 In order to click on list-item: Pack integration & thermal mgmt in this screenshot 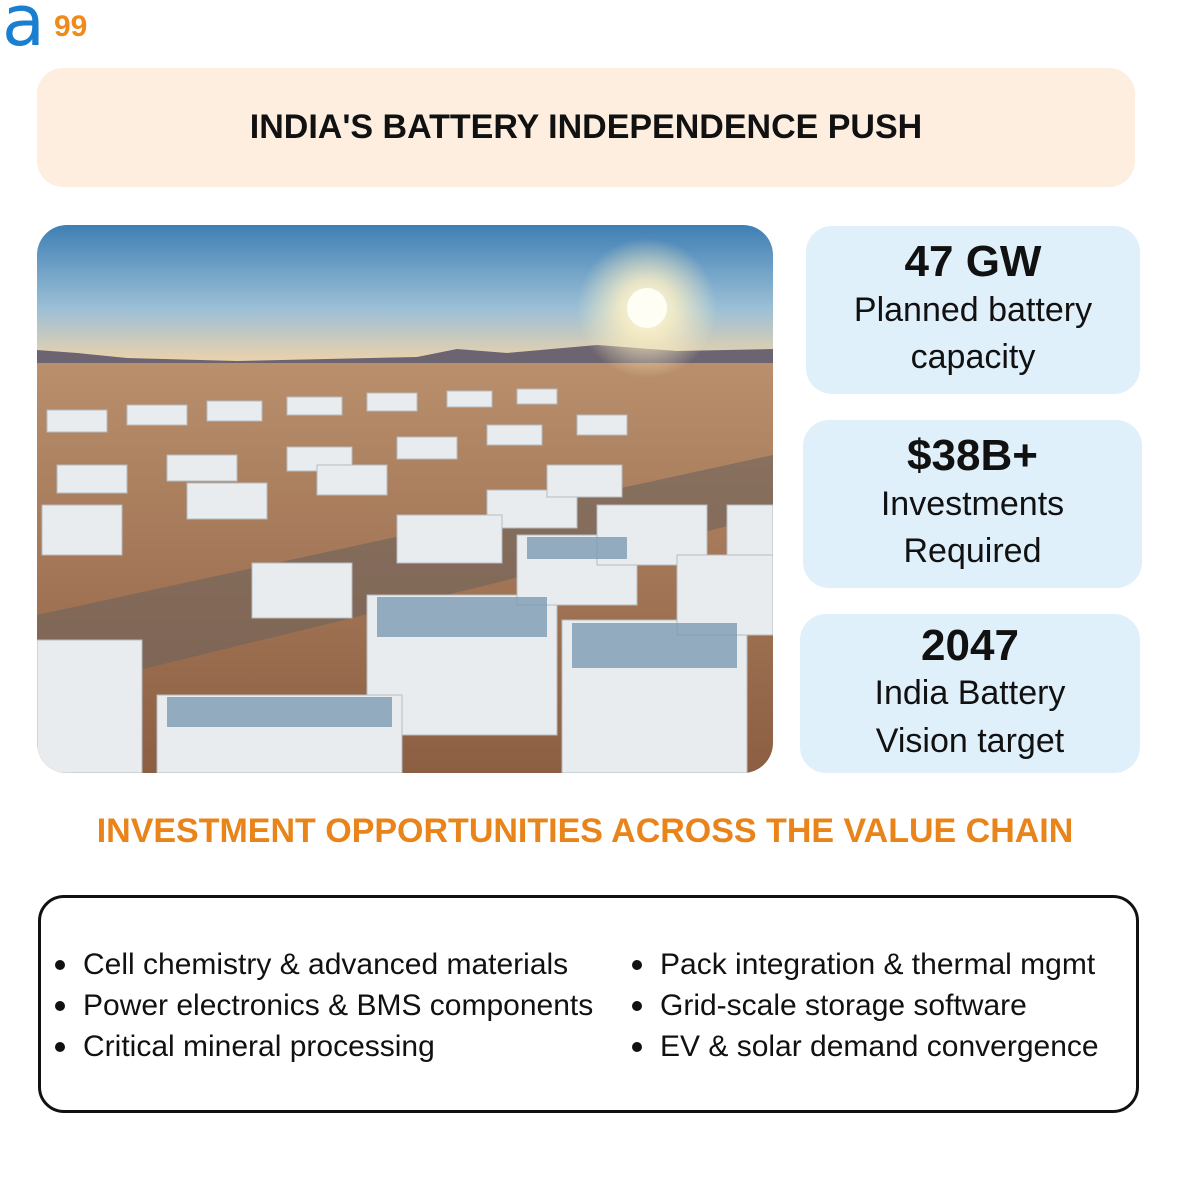, I will do `click(863, 964)`.